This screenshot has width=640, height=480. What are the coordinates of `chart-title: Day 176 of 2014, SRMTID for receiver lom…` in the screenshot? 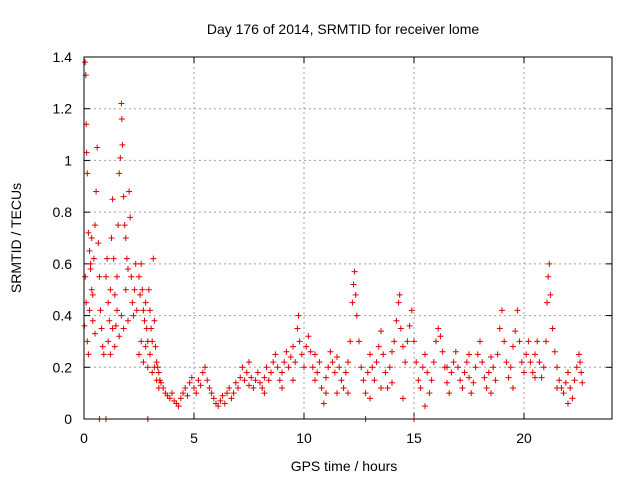 It's located at (343, 29).